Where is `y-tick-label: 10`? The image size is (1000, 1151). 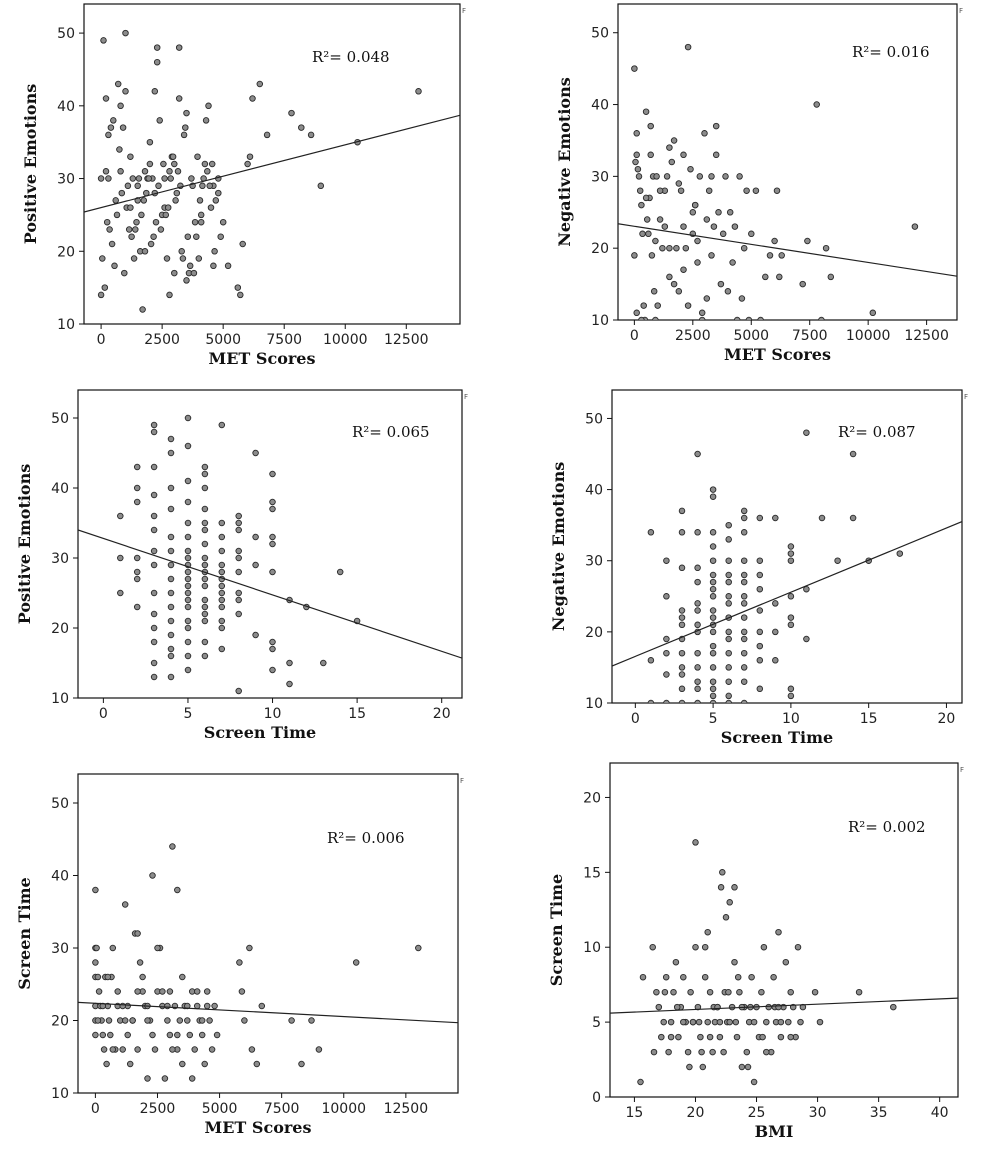 y-tick-label: 10 is located at coordinates (600, 321).